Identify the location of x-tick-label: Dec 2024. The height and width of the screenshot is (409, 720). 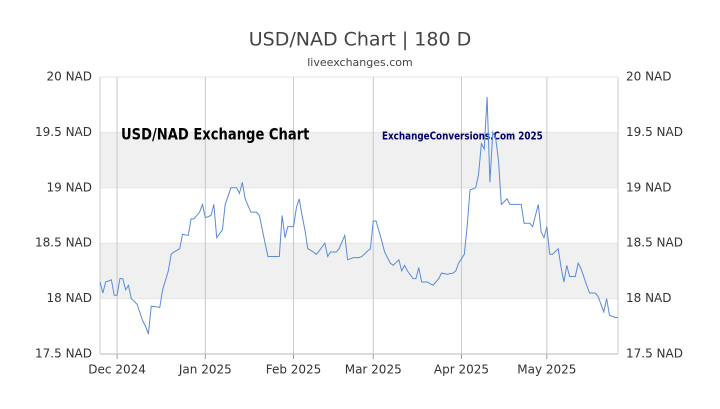
(117, 370).